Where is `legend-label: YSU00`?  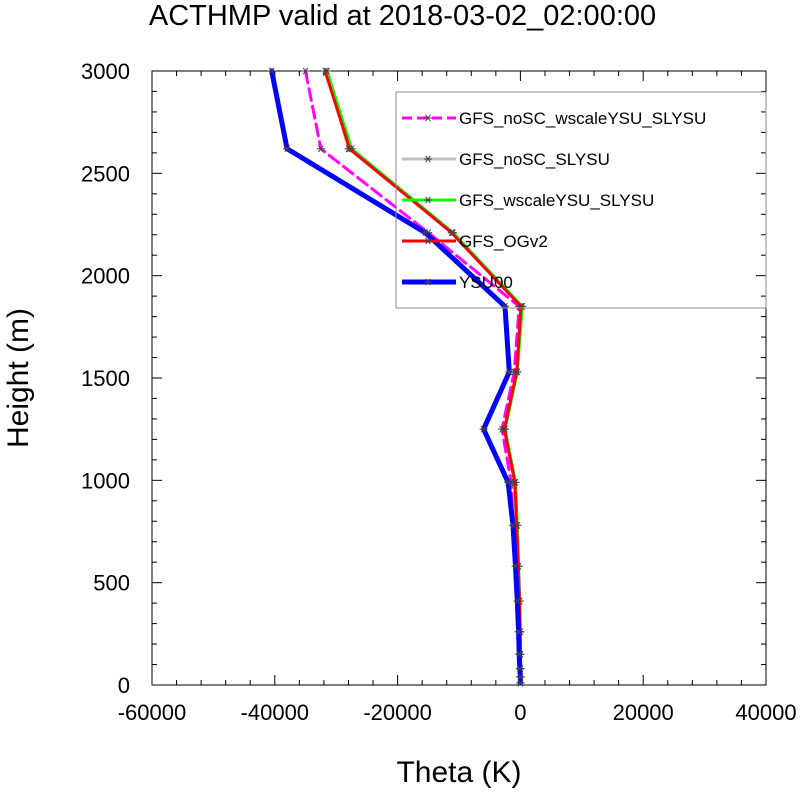
legend-label: YSU00 is located at coordinates (486, 282).